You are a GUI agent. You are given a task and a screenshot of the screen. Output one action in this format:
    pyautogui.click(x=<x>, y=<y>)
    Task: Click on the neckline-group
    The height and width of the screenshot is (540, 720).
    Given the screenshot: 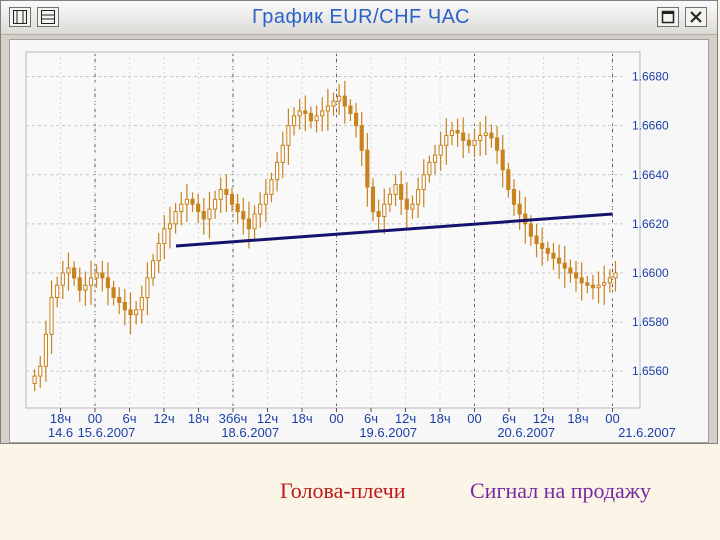 What is the action you would take?
    pyautogui.click(x=394, y=230)
    